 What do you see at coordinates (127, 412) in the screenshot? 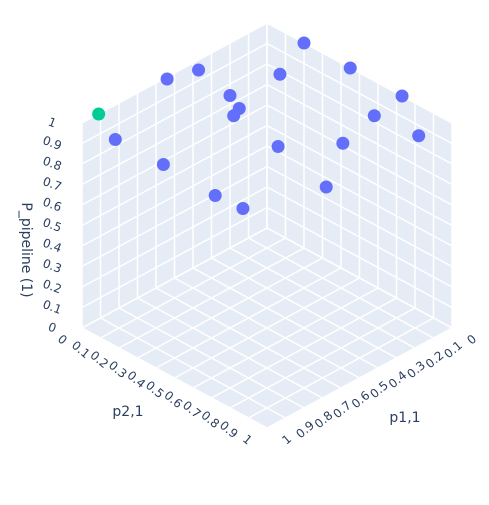
I see `y-axis-title: p2,1` at bounding box center [127, 412].